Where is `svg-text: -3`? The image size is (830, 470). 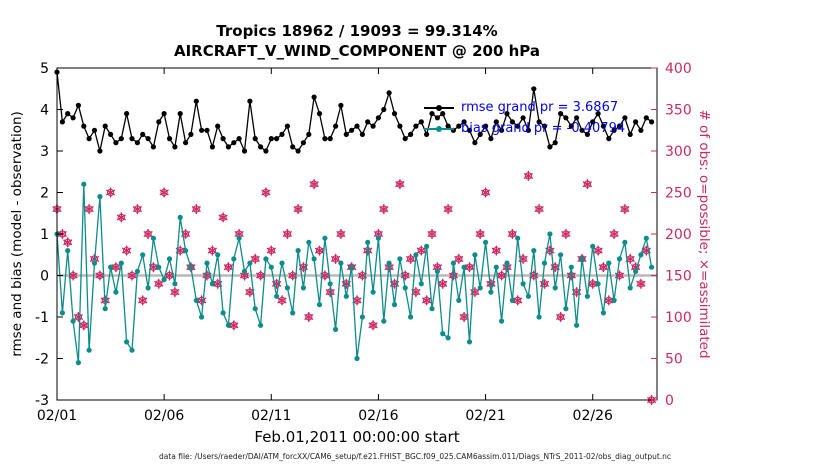 svg-text: -3 is located at coordinates (42, 401).